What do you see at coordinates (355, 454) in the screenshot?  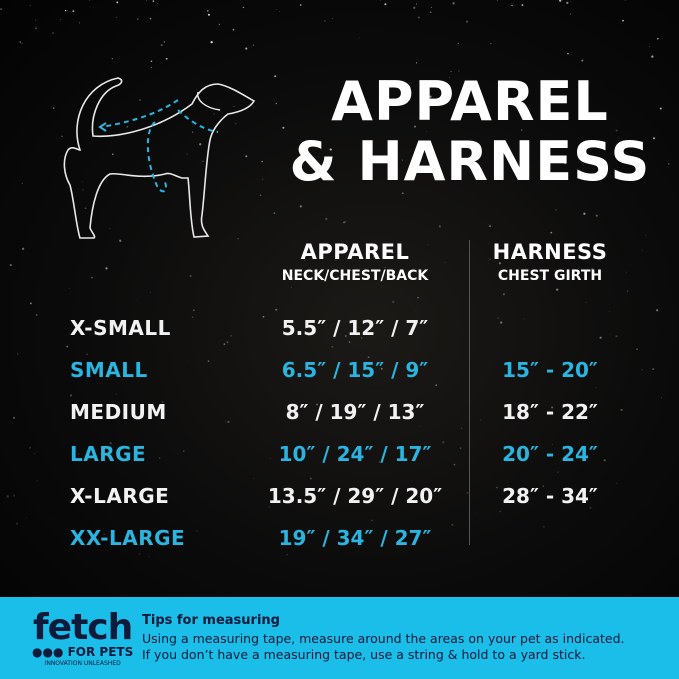 I see `apparel-measurement: 10″ / 24″ / 17″` at bounding box center [355, 454].